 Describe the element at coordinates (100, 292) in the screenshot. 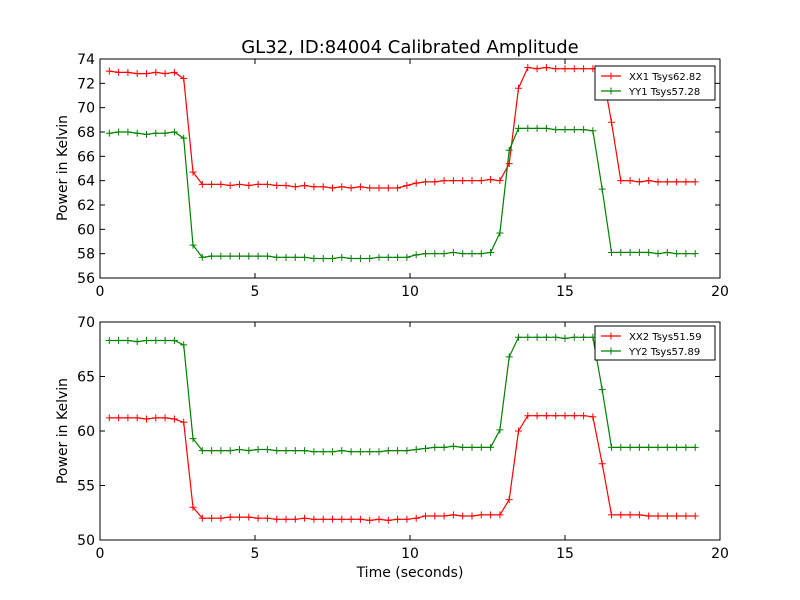

I see `x-tick-label: 0` at that location.